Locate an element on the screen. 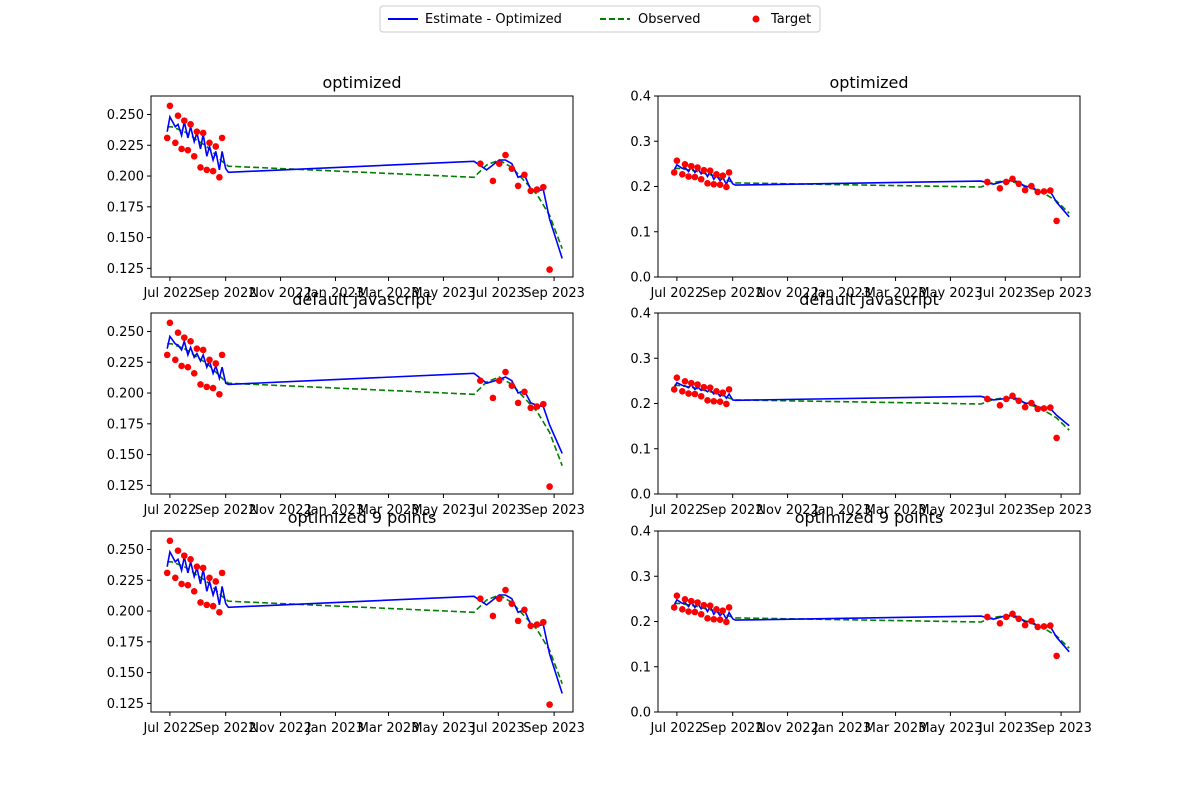  x-tick-label: Nov 2022 is located at coordinates (280, 293).